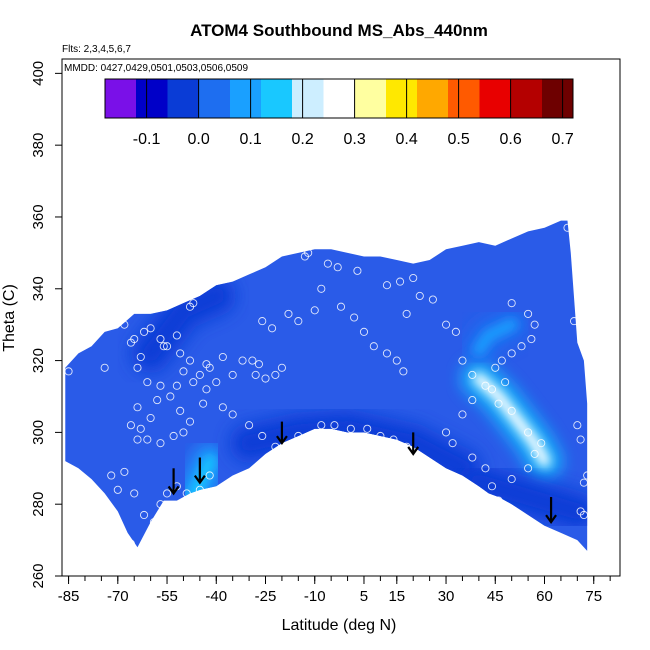 The height and width of the screenshot is (650, 650). Describe the element at coordinates (250, 139) in the screenshot. I see `colorbar-tick-label: 0.1` at that location.